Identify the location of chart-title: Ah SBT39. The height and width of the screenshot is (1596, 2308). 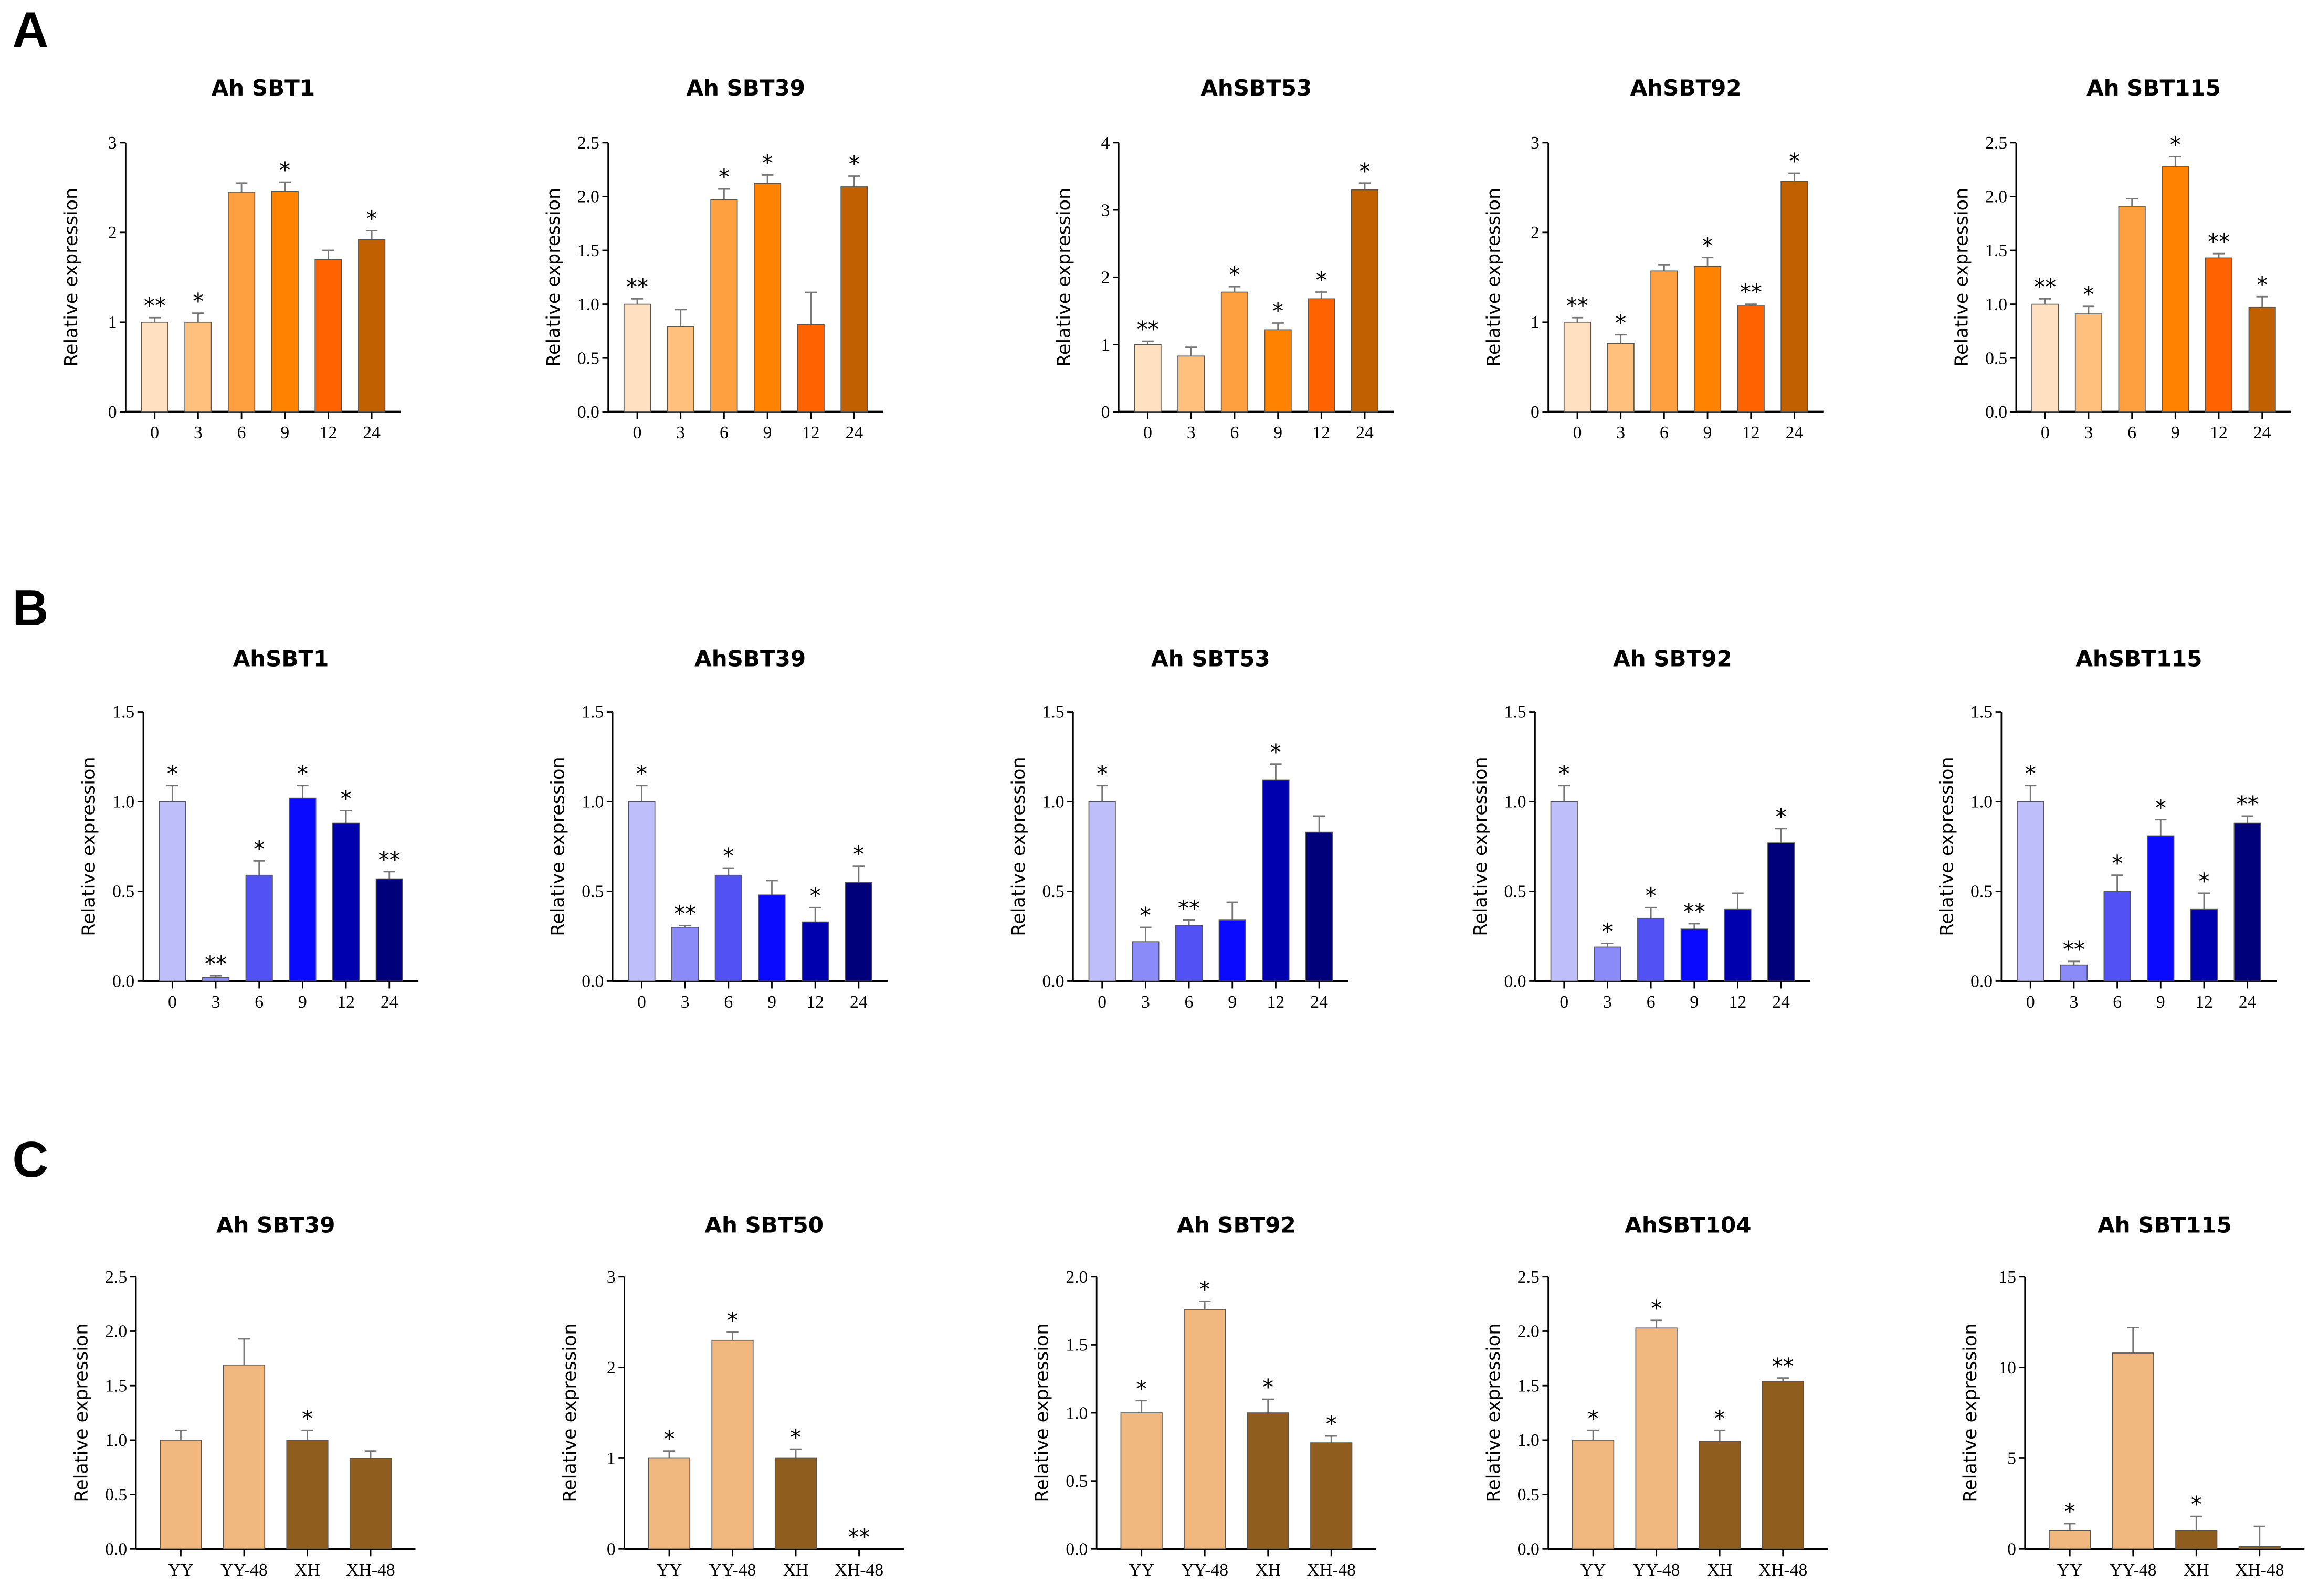
(745, 88).